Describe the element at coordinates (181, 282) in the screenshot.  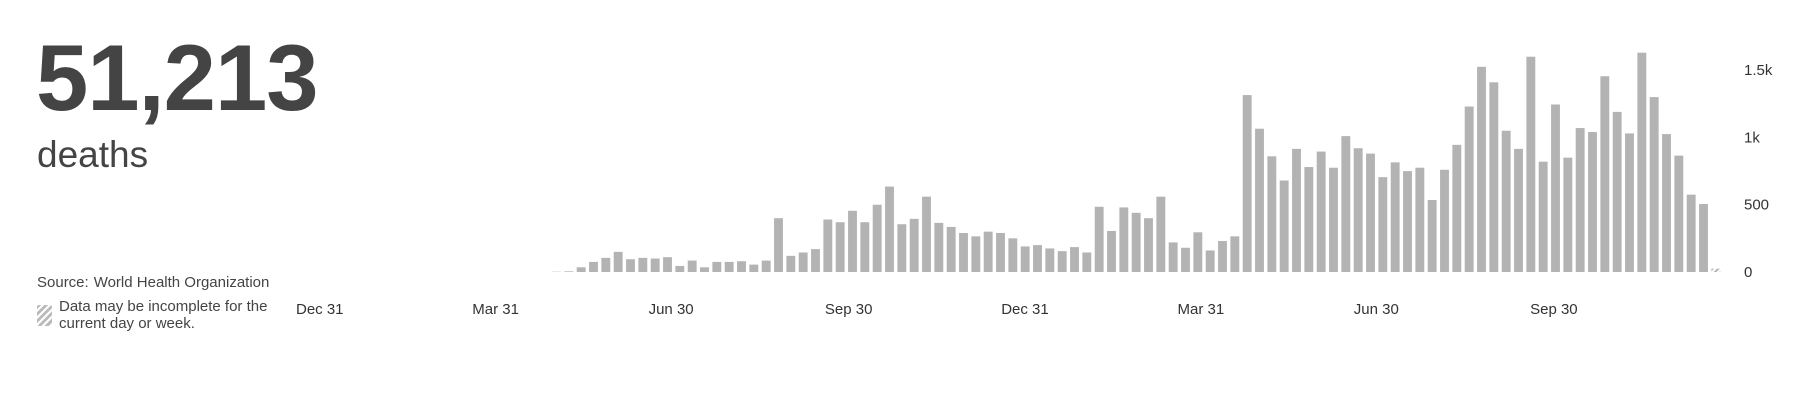
I see `source-value: World Health Organization` at that location.